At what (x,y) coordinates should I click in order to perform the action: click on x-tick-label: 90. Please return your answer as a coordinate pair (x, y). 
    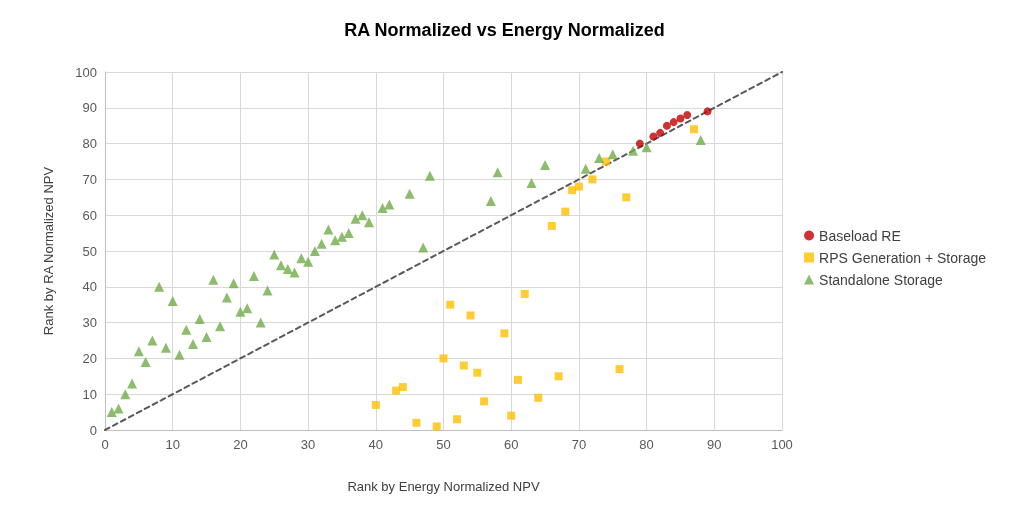
    Looking at the image, I should click on (714, 444).